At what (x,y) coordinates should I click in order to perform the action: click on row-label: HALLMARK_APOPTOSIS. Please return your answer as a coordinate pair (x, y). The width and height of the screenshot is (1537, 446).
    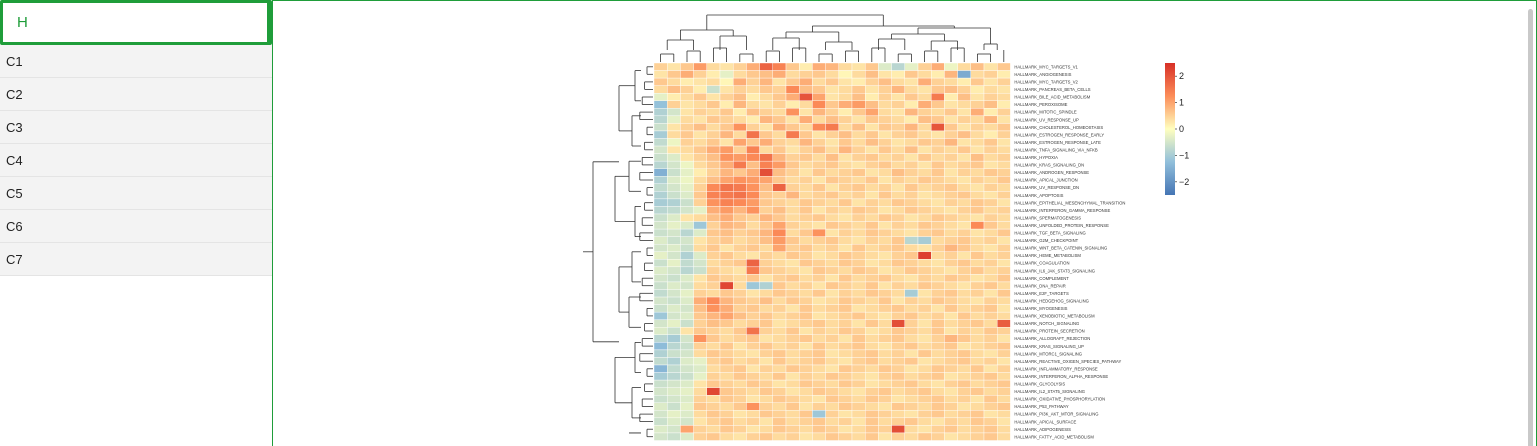
    Looking at the image, I should click on (1038, 195).